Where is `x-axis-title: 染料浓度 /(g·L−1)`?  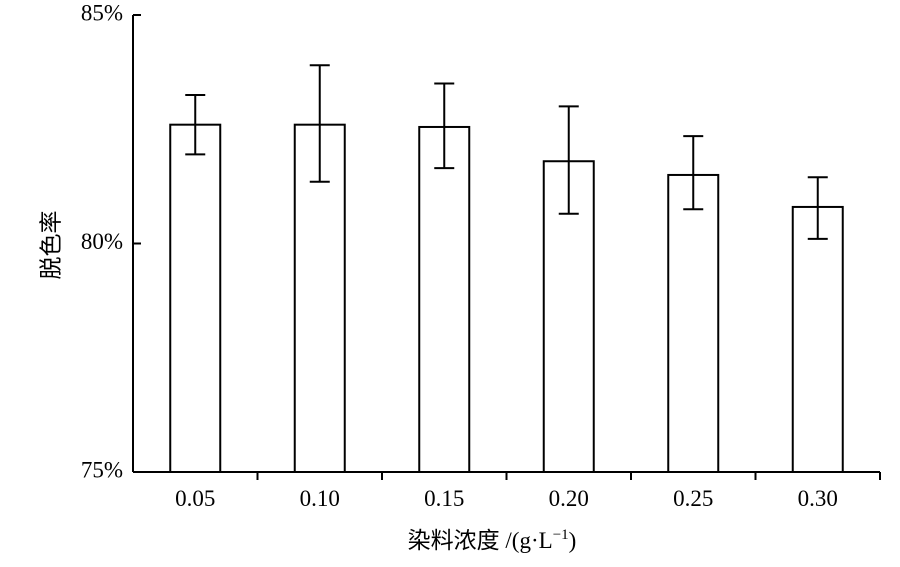 x-axis-title: 染料浓度 /(g·L−1) is located at coordinates (492, 540).